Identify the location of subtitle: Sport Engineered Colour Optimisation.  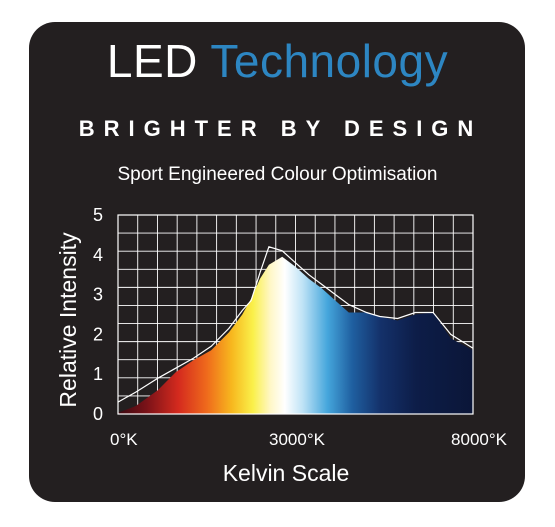
(277, 174).